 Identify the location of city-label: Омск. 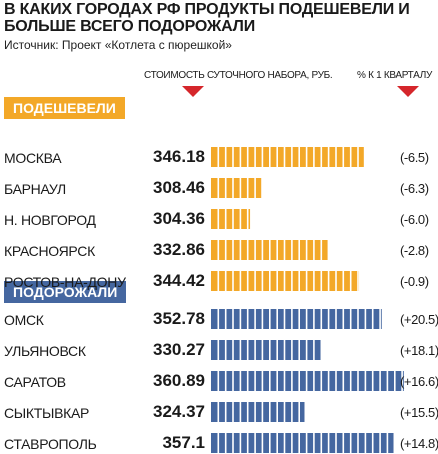
(24, 320).